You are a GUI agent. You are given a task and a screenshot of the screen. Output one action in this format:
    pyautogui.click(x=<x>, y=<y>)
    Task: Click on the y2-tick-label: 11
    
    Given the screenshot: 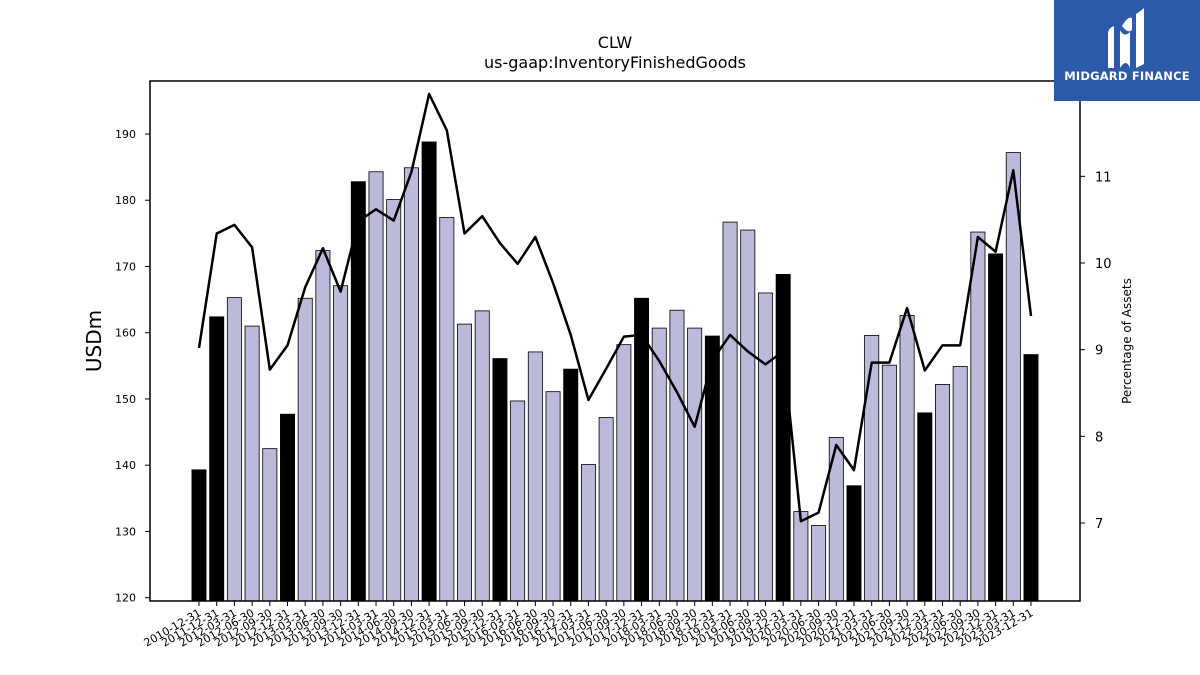 What is the action you would take?
    pyautogui.click(x=1103, y=177)
    